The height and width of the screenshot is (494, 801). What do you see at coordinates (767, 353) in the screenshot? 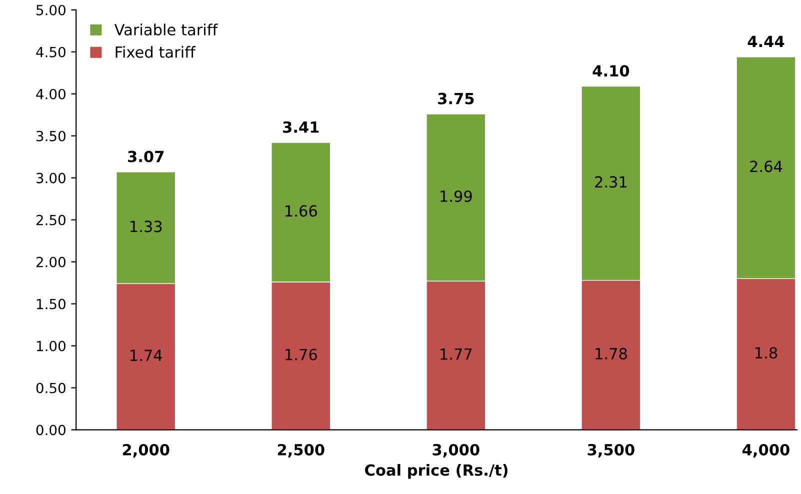
I see `data-label: 1.8` at bounding box center [767, 353].